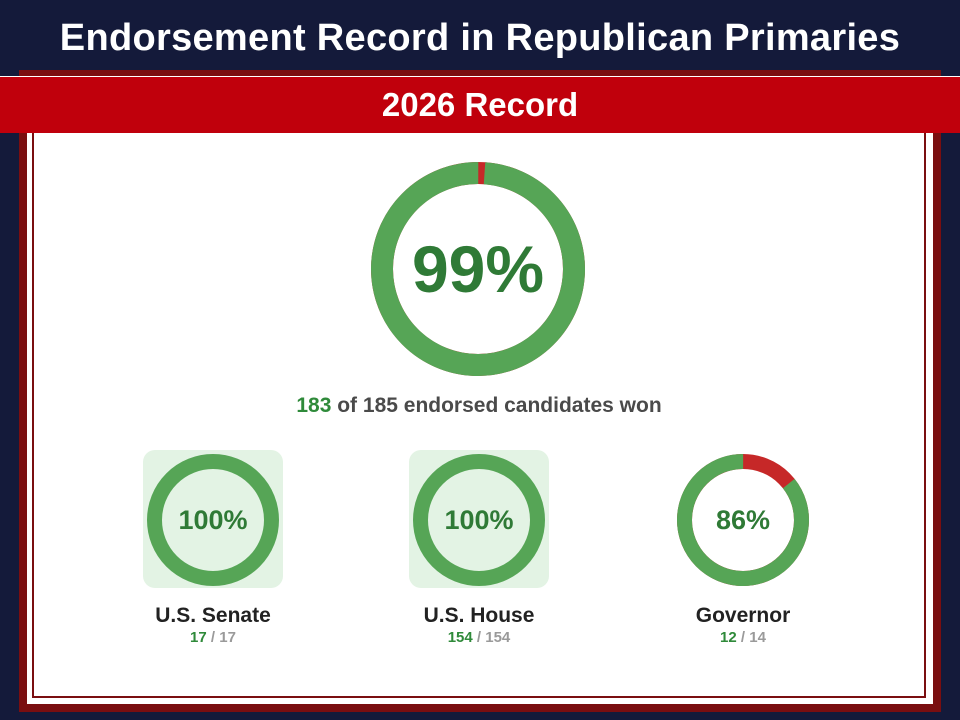 The height and width of the screenshot is (720, 960). I want to click on governor-donut, so click(743, 520).